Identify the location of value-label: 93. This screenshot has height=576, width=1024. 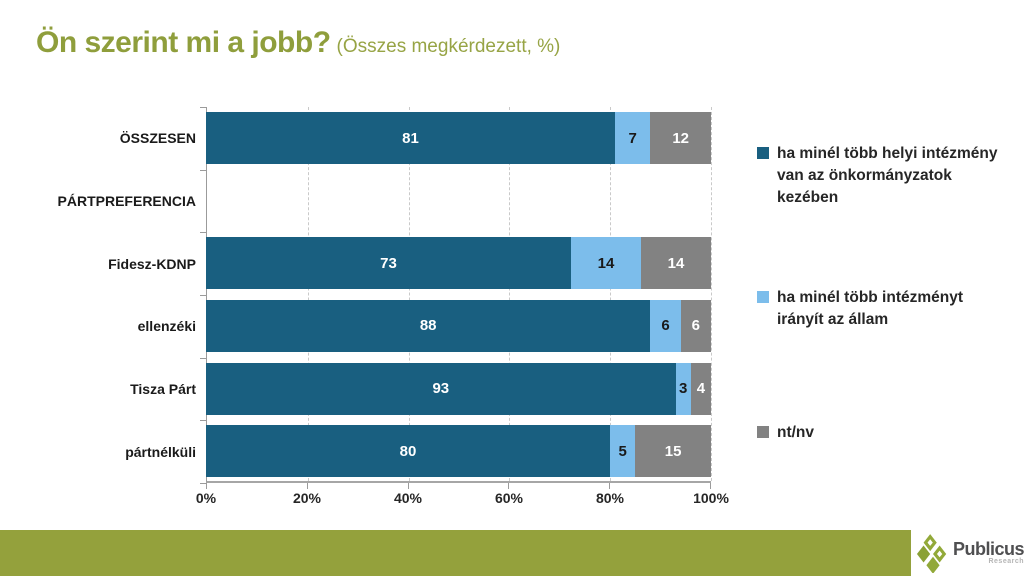
(441, 389).